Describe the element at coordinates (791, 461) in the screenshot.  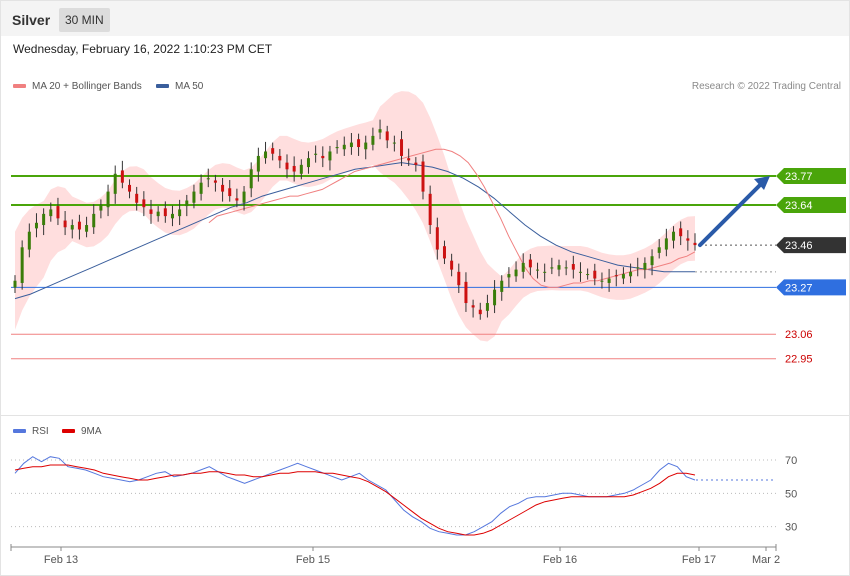
I see `rsi-tick-70: 70` at that location.